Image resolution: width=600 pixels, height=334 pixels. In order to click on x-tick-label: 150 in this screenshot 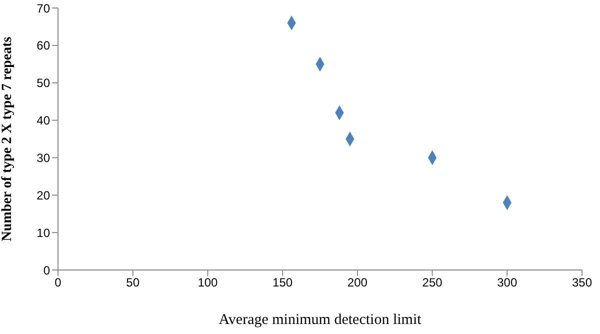, I will do `click(282, 283)`.